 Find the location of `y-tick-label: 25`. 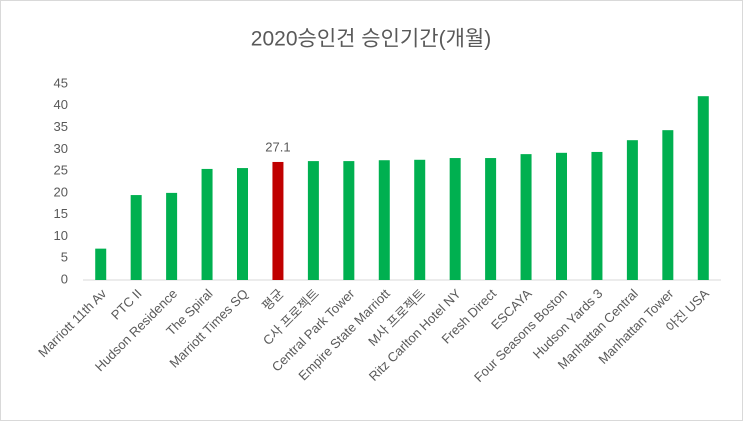

y-tick-label: 25 is located at coordinates (61, 170).